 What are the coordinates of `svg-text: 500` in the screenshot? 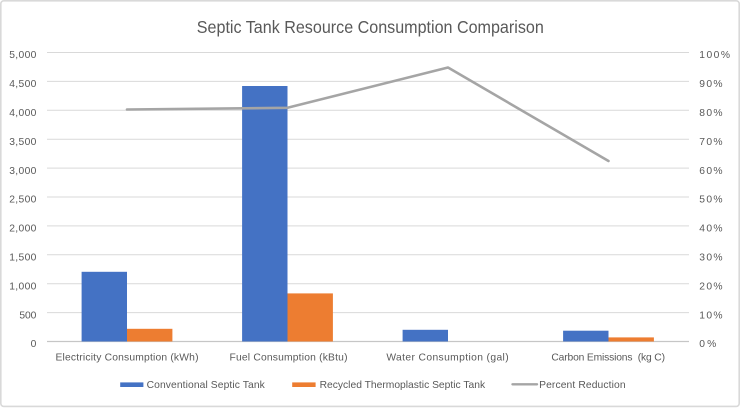 It's located at (27, 315).